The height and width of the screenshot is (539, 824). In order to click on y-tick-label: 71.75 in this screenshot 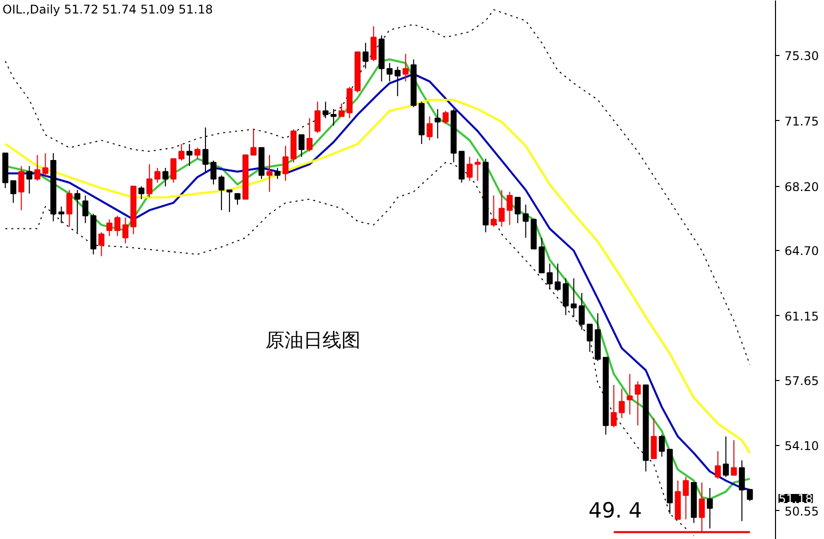, I will do `click(801, 121)`.